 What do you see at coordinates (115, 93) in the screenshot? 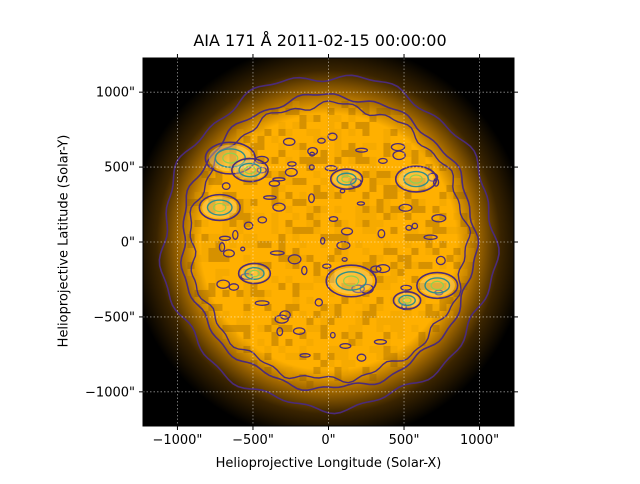
I see `y-tick-label: 1000"` at bounding box center [115, 93].